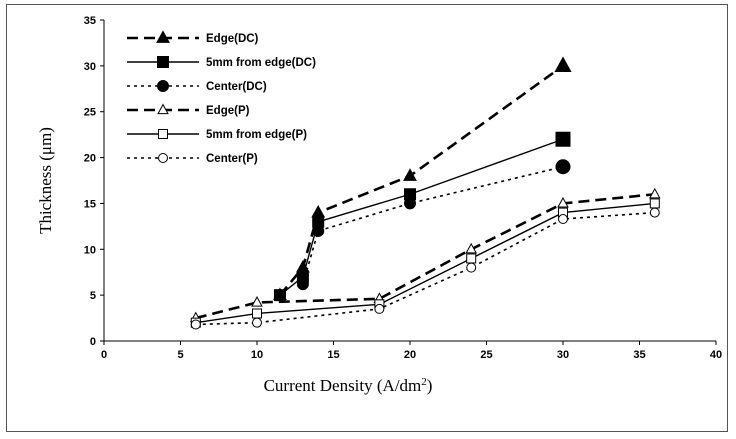  I want to click on x-tick-label: 10, so click(257, 355).